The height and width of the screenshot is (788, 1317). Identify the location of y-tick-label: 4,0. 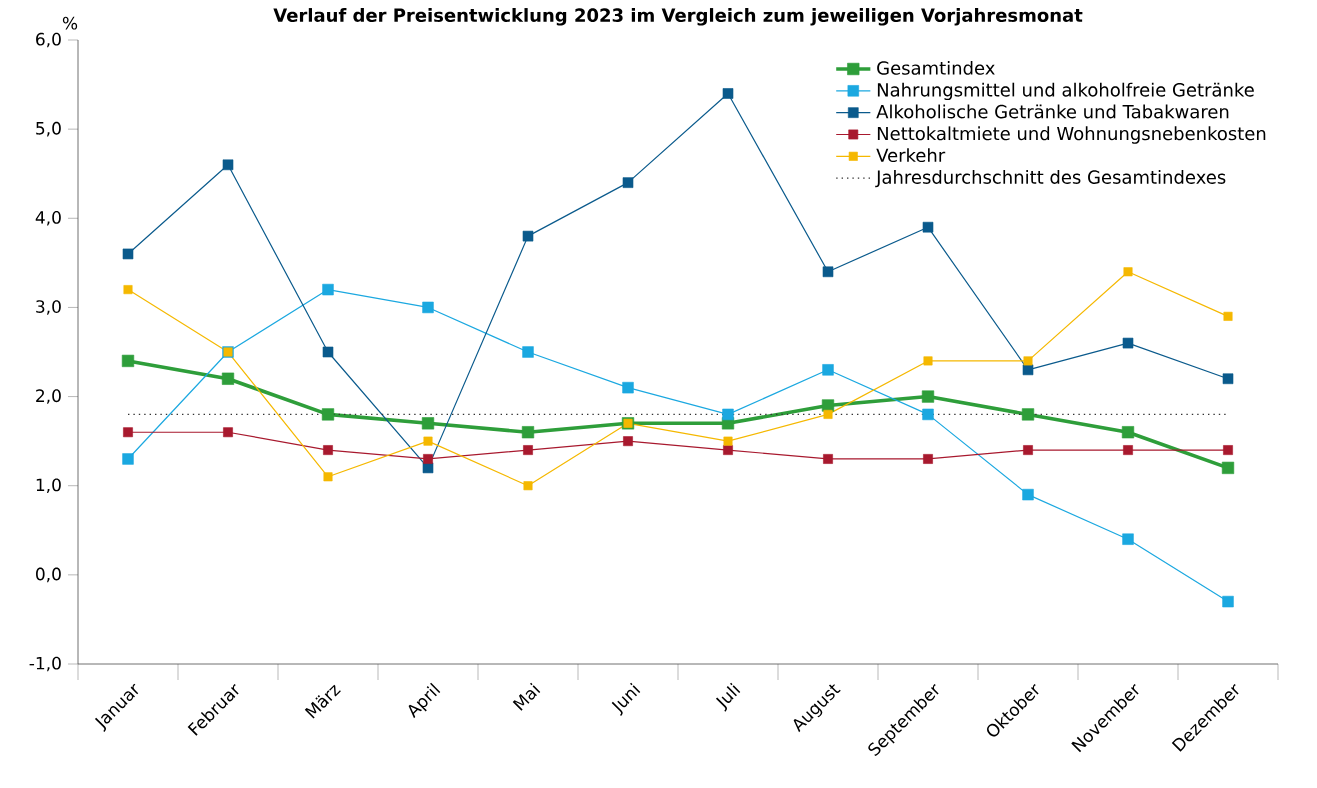
(48, 218).